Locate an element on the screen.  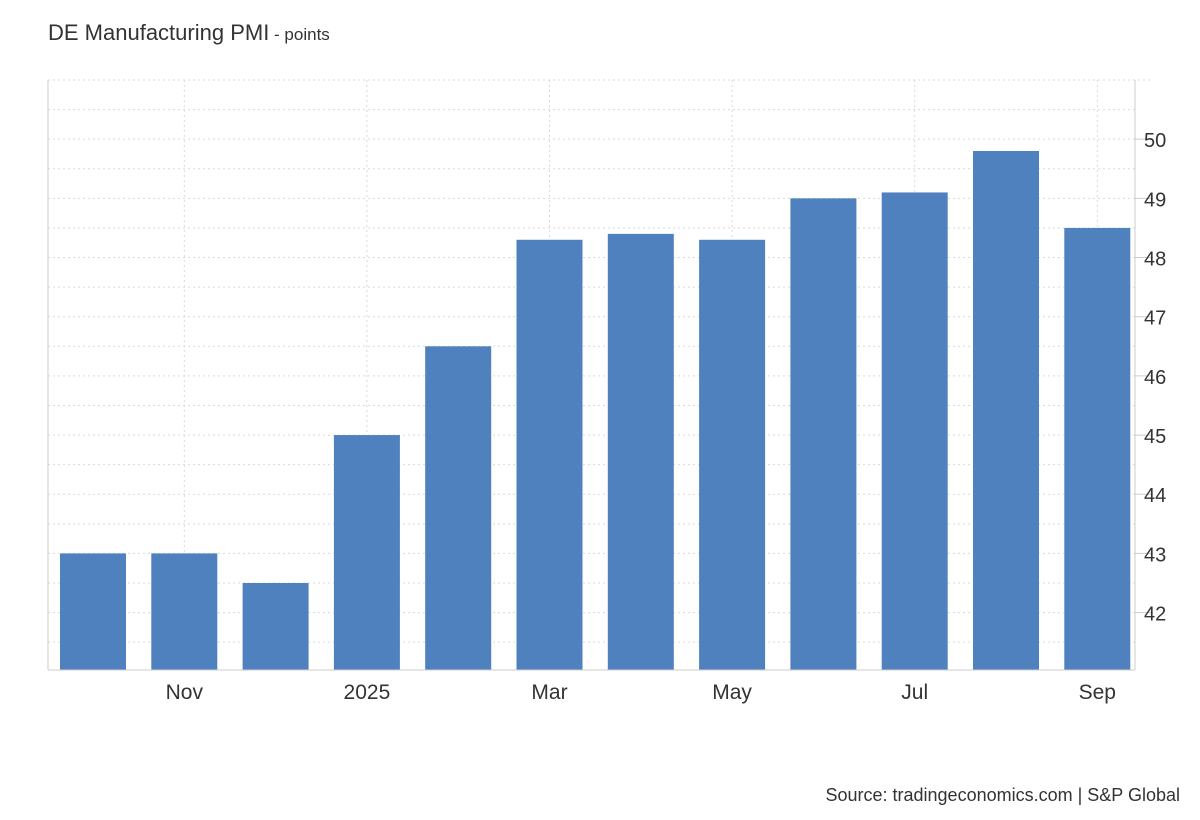
chart-subtitle: points is located at coordinates (307, 34).